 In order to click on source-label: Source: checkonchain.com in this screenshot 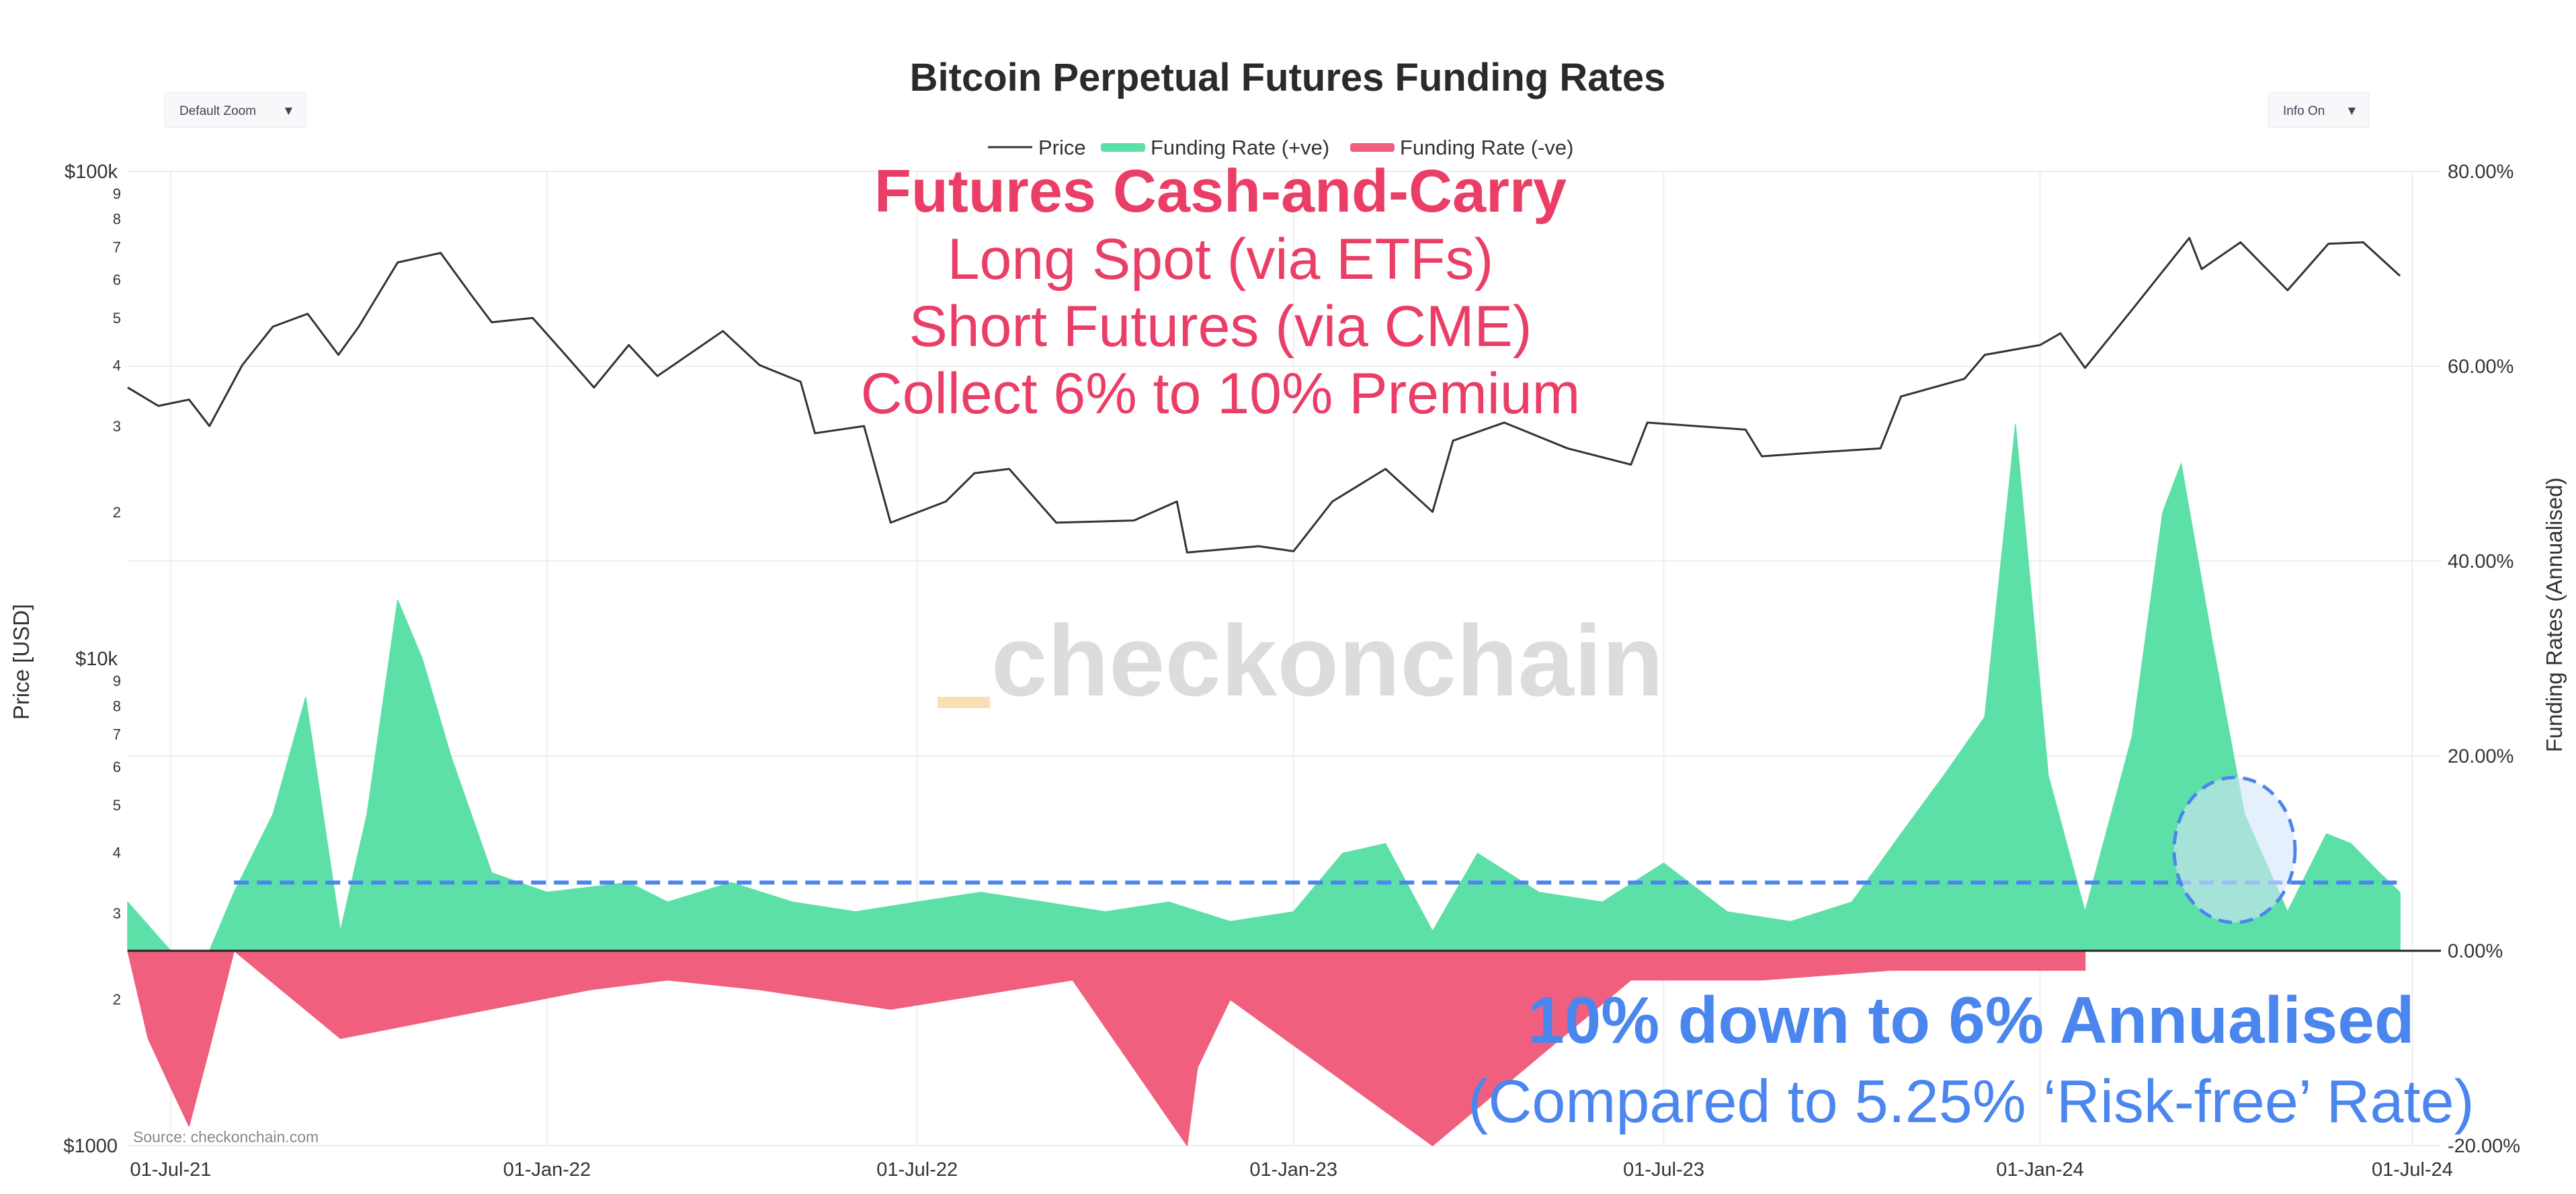, I will do `click(226, 1137)`.